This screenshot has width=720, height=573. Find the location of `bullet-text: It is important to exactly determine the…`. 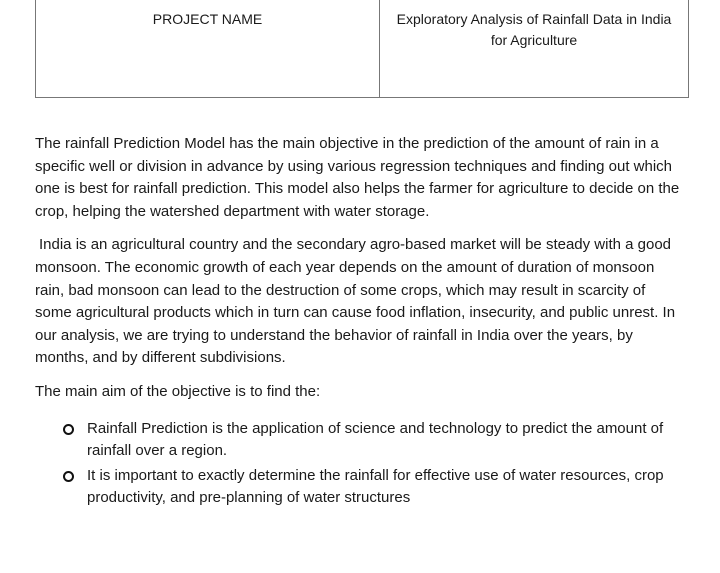

bullet-text: It is important to exactly determine the… is located at coordinates (375, 486).